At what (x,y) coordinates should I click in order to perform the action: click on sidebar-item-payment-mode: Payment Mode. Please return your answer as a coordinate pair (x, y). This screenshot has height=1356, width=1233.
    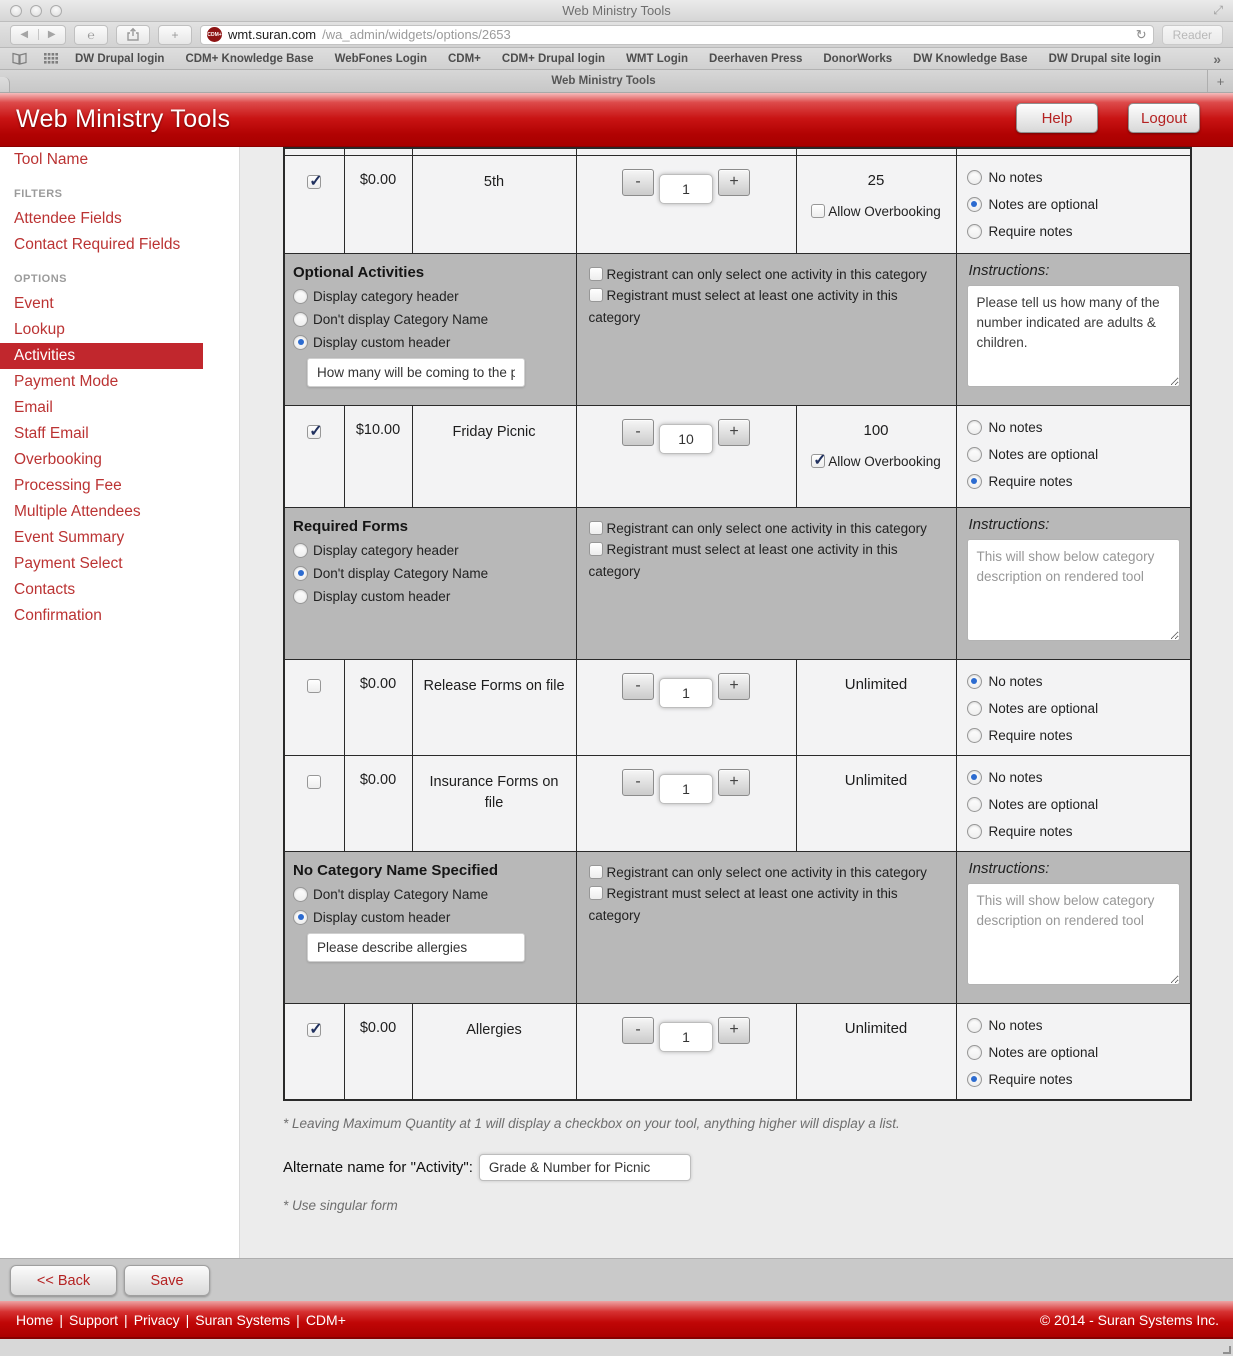
    Looking at the image, I should click on (66, 381).